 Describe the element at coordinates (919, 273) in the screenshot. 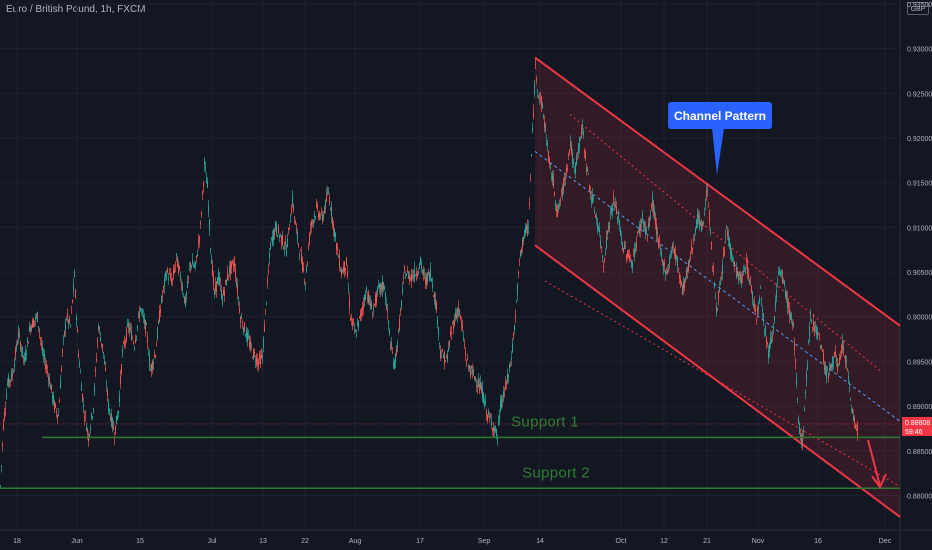

I see `y-tick-label: 0.90500` at that location.